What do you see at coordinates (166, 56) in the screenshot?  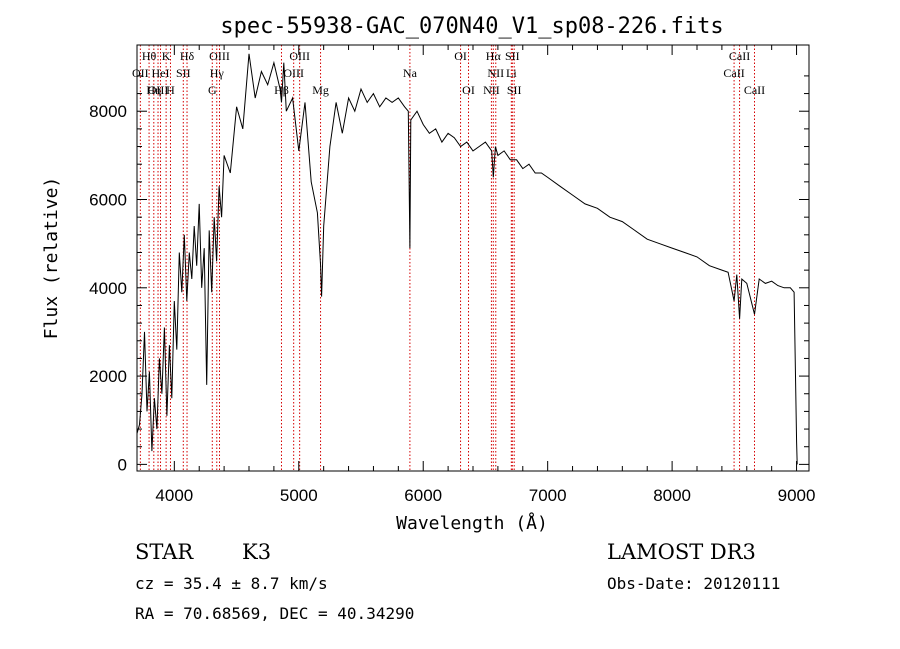 I see `line-label: K` at bounding box center [166, 56].